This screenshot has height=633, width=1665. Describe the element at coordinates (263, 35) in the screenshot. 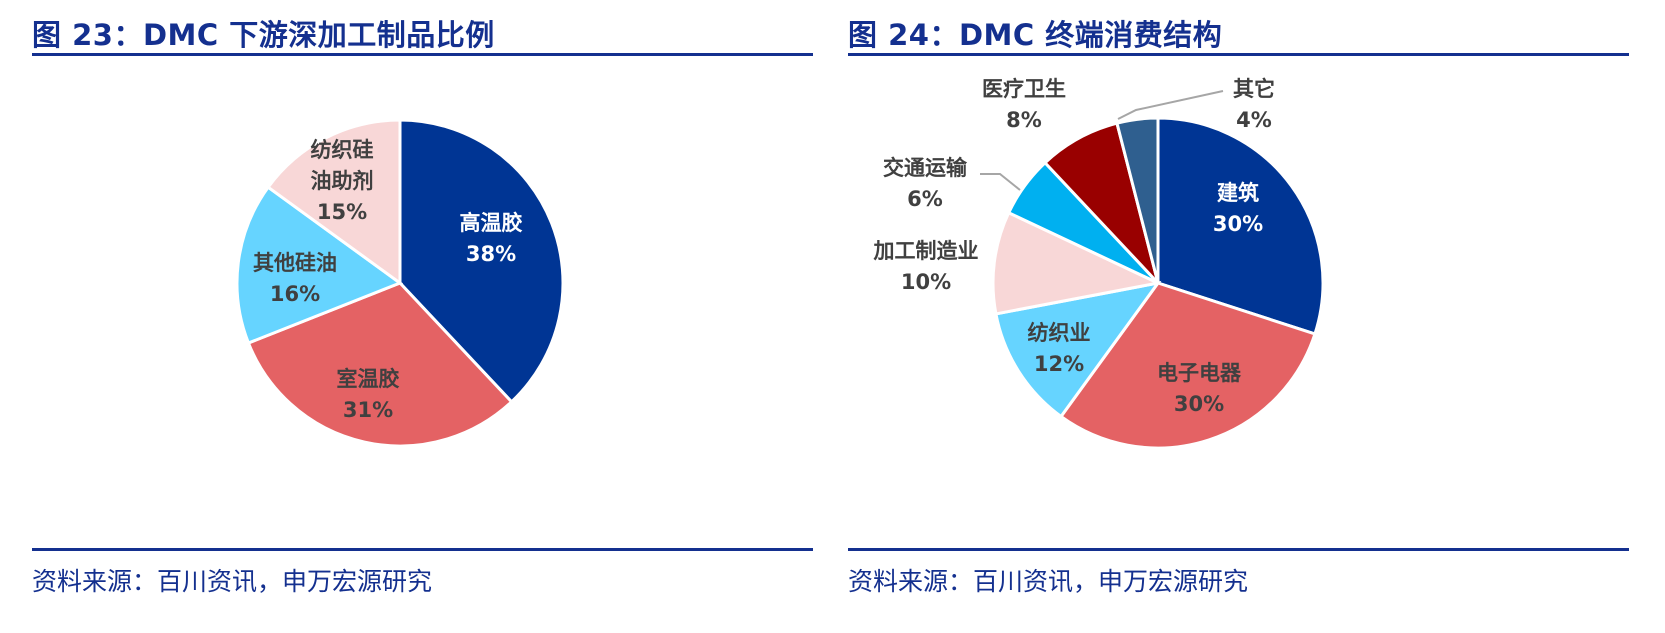

I see `figure-title: 图 23：DMC 下游深加工制品比例` at that location.